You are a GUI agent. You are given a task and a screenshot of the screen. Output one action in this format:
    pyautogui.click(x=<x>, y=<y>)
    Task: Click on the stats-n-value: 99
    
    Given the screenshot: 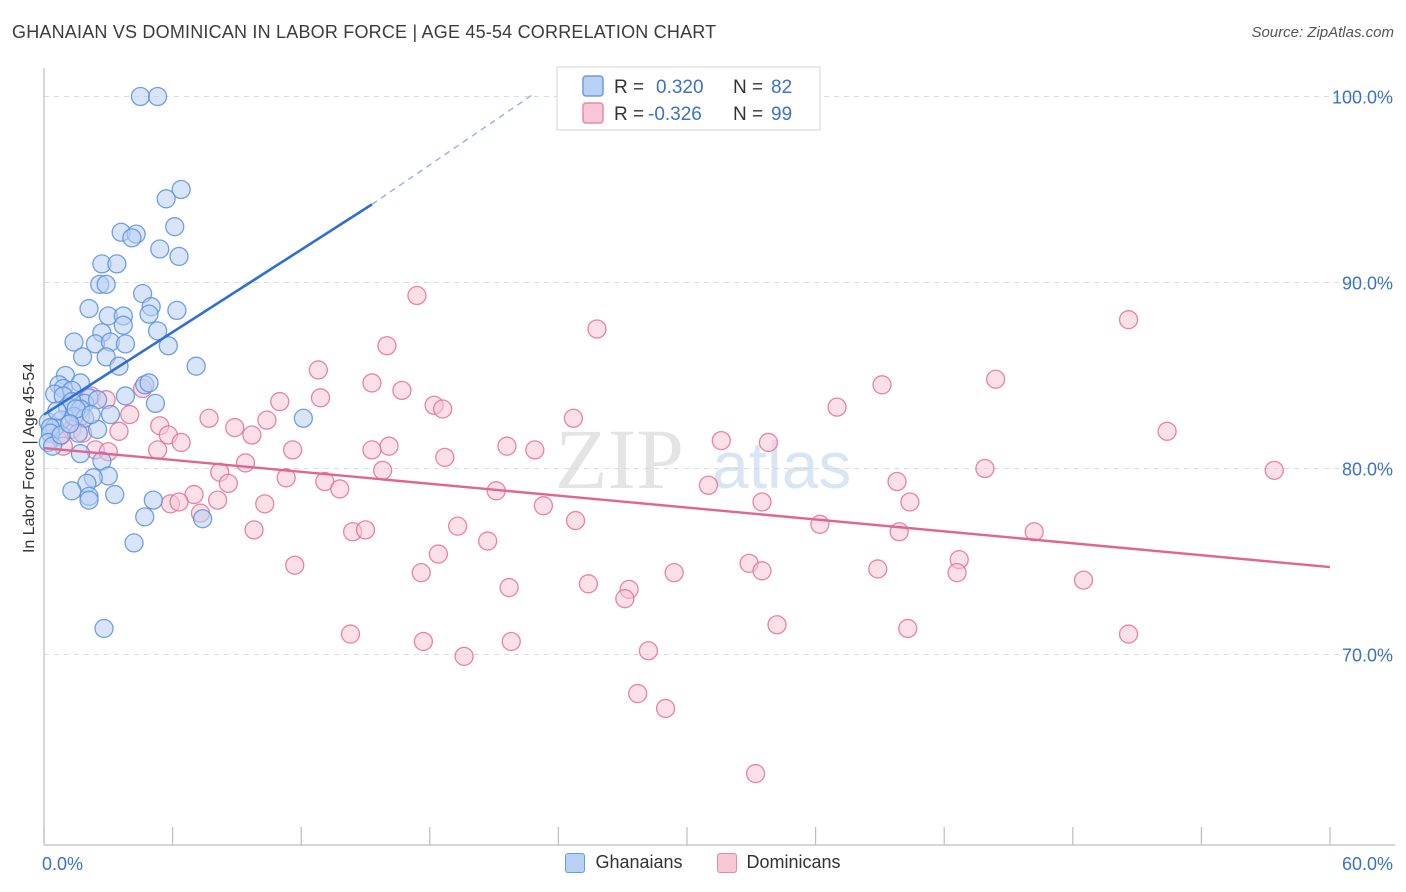 What is the action you would take?
    pyautogui.click(x=781, y=114)
    